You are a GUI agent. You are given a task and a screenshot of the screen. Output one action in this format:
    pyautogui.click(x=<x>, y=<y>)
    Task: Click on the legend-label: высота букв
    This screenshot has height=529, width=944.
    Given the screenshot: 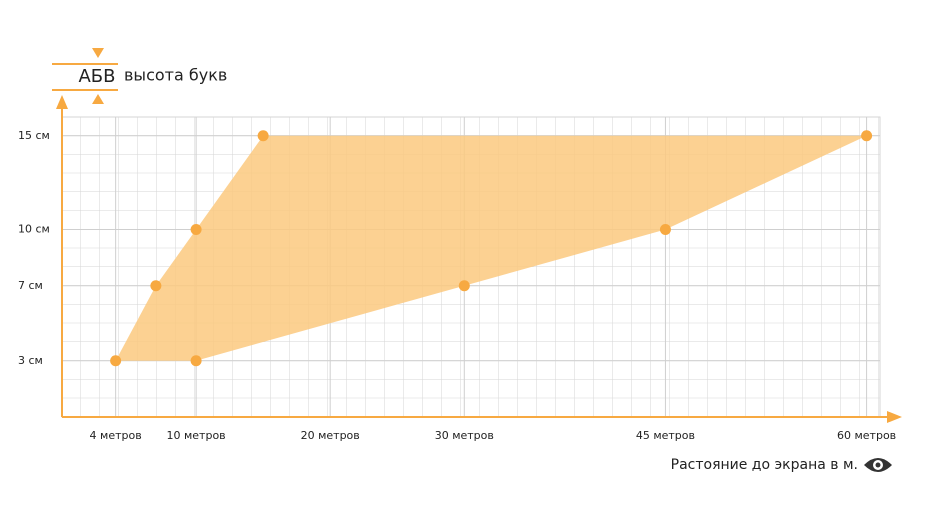 What is the action you would take?
    pyautogui.click(x=175, y=75)
    